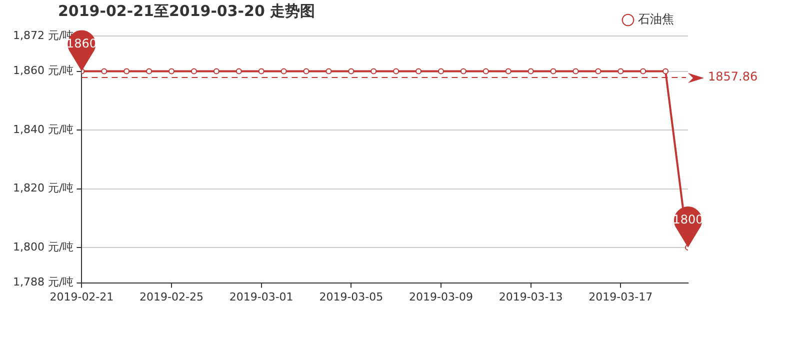 The width and height of the screenshot is (798, 337). Describe the element at coordinates (172, 297) in the screenshot. I see `x-tick-label: 2019-02-25` at that location.